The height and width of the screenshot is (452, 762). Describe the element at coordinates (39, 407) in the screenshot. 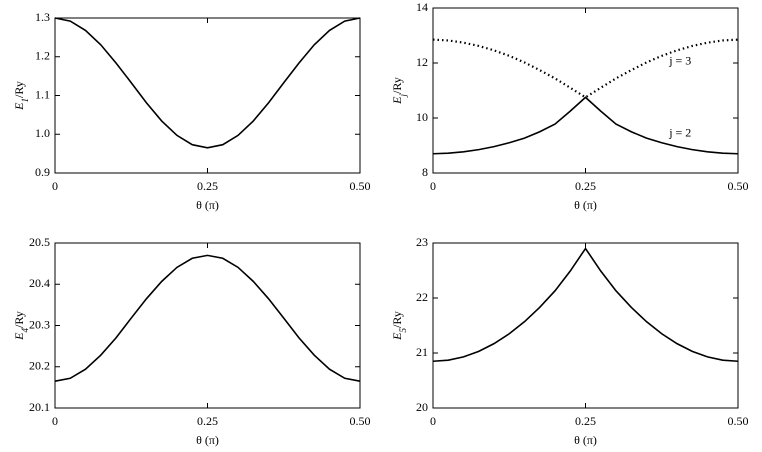

I see `y-tick-label: 20.1` at that location.